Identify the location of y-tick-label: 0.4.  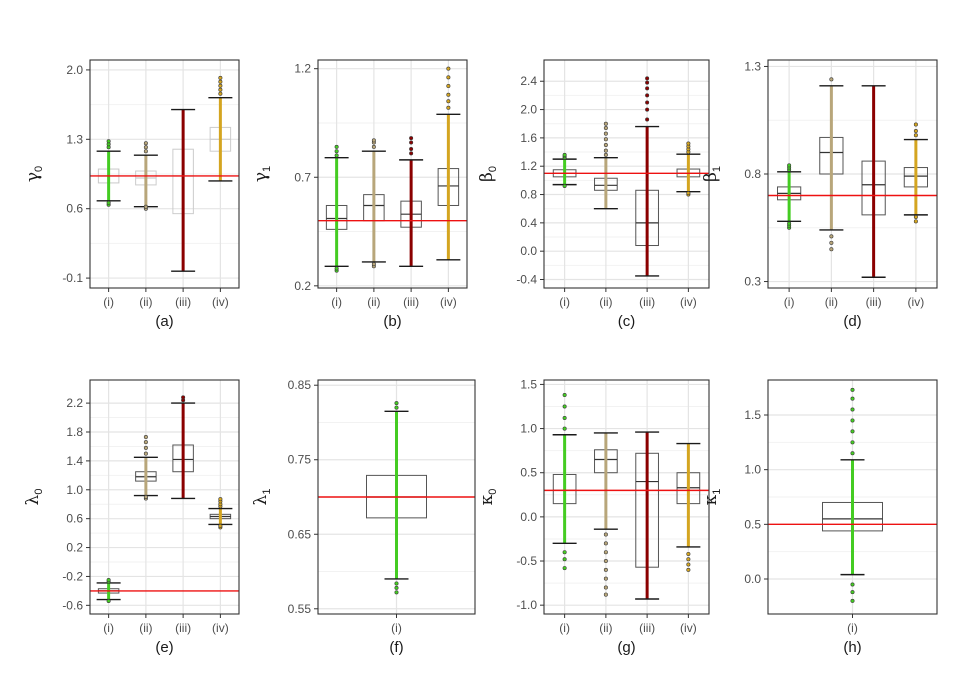
(528, 223).